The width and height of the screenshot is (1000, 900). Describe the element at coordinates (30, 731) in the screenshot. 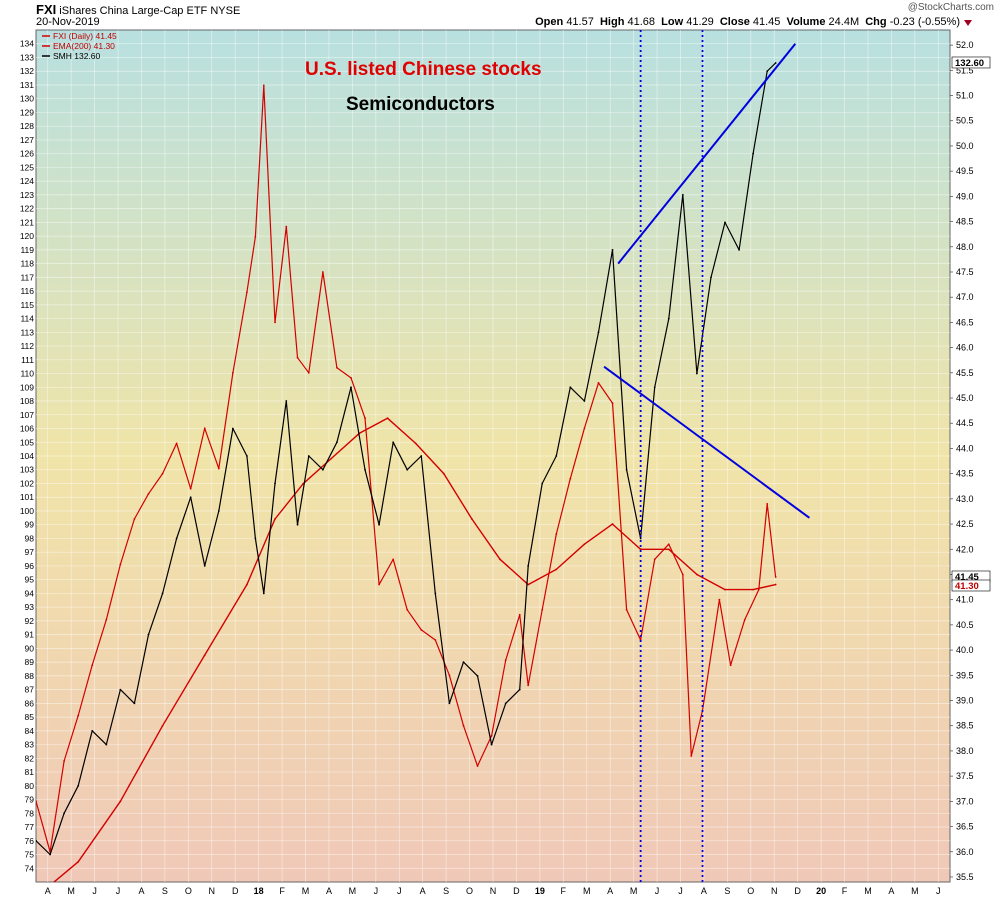

I see `left-tick-label: 84` at that location.